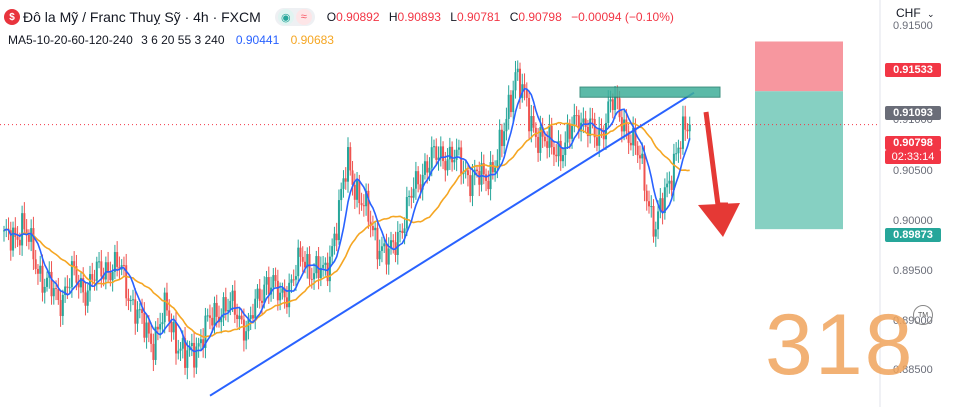  What do you see at coordinates (294, 17) in the screenshot?
I see `flag-pill: ◉ ≈` at bounding box center [294, 17].